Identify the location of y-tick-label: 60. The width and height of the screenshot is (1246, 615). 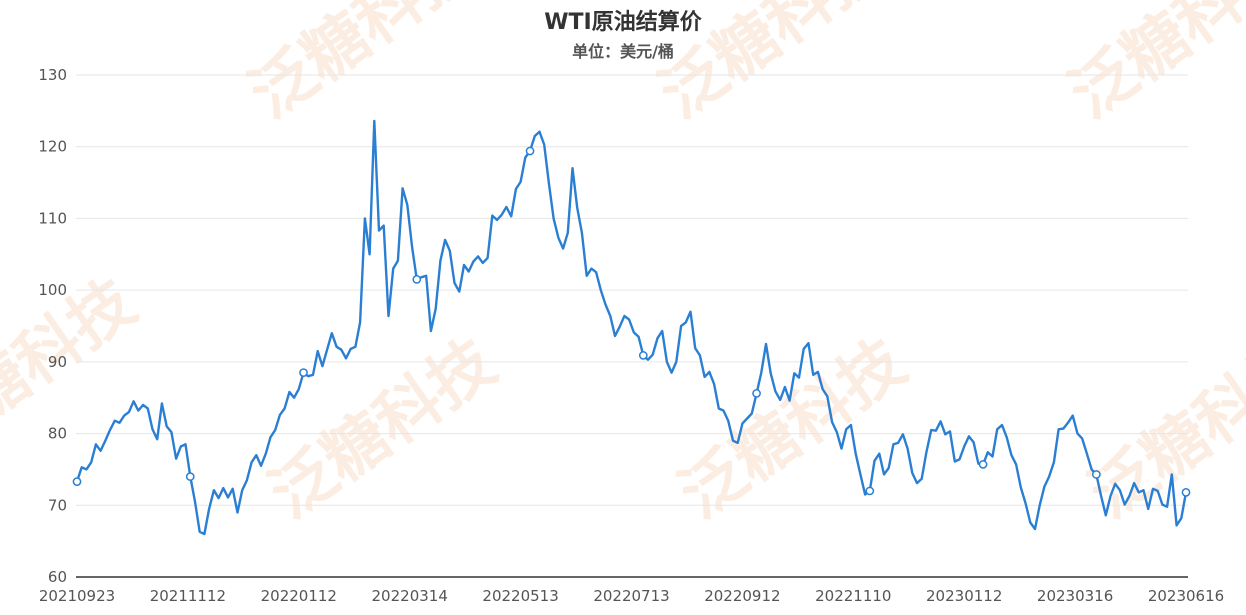
(57, 577).